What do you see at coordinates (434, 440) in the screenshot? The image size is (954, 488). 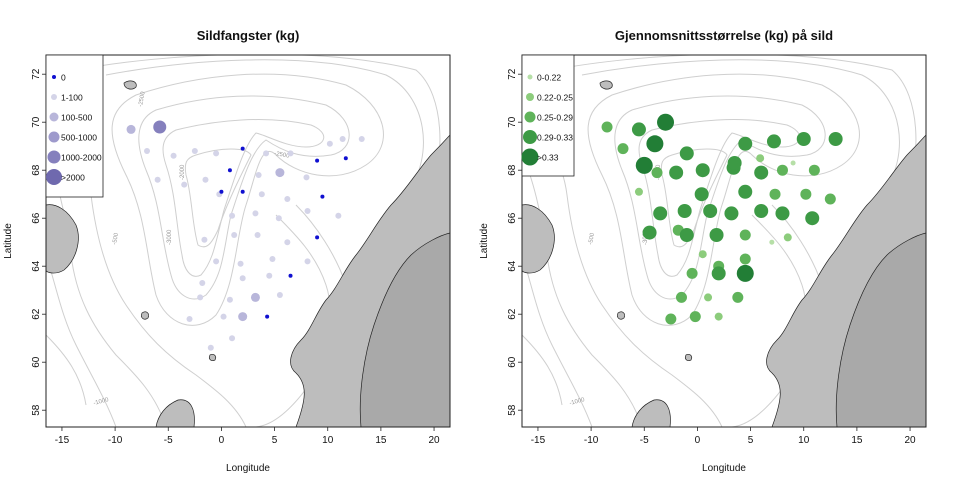 I see `x-tick-label: 20` at bounding box center [434, 440].